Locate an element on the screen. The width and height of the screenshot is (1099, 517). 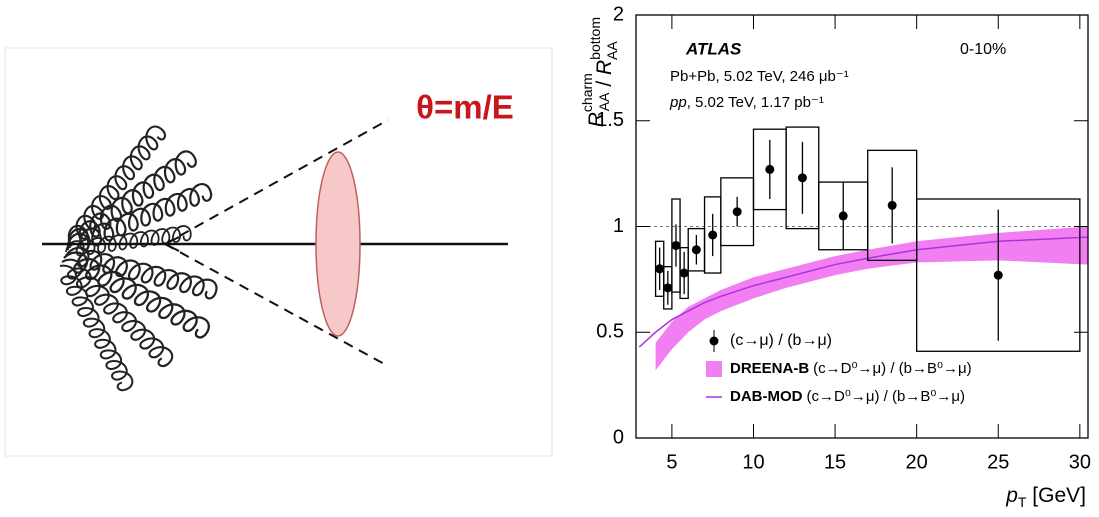
x-tick-label: 5 is located at coordinates (671, 462).